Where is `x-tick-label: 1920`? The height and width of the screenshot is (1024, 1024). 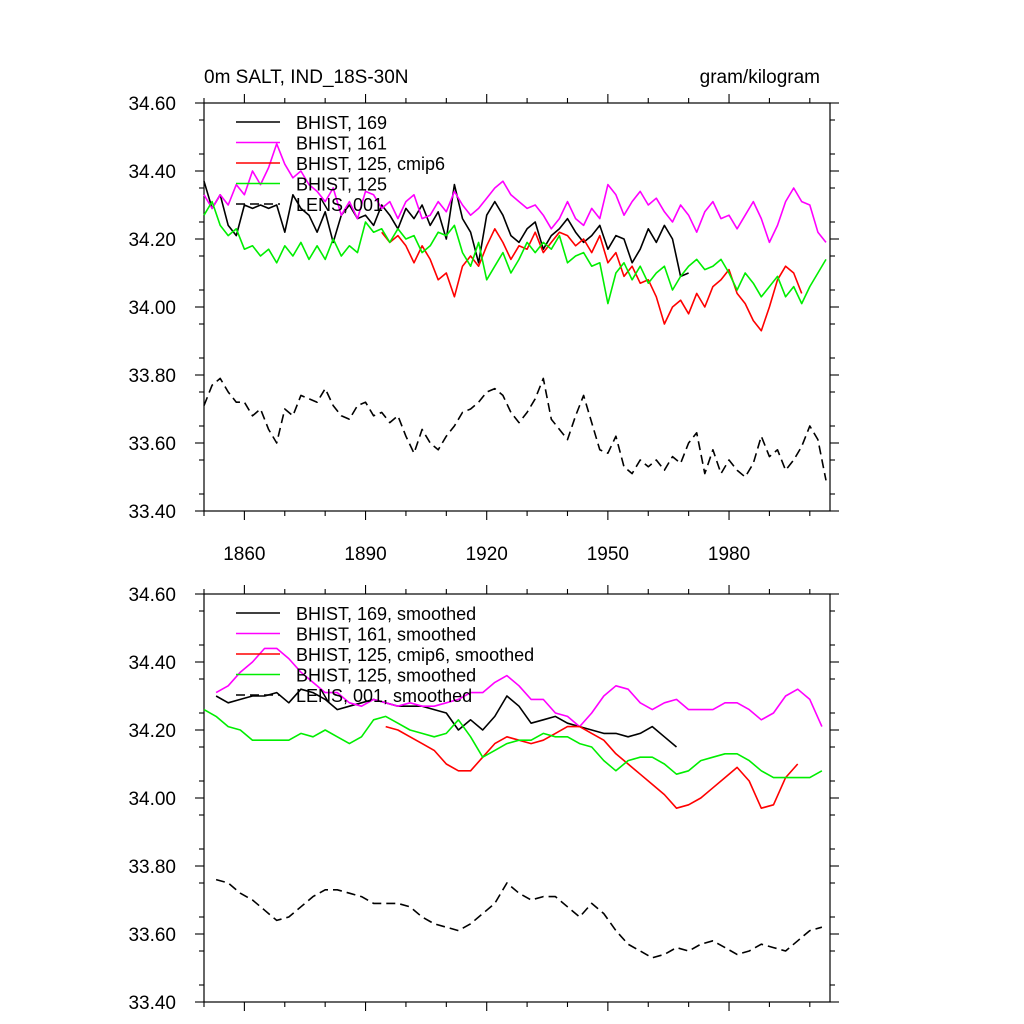 x-tick-label: 1920 is located at coordinates (487, 554).